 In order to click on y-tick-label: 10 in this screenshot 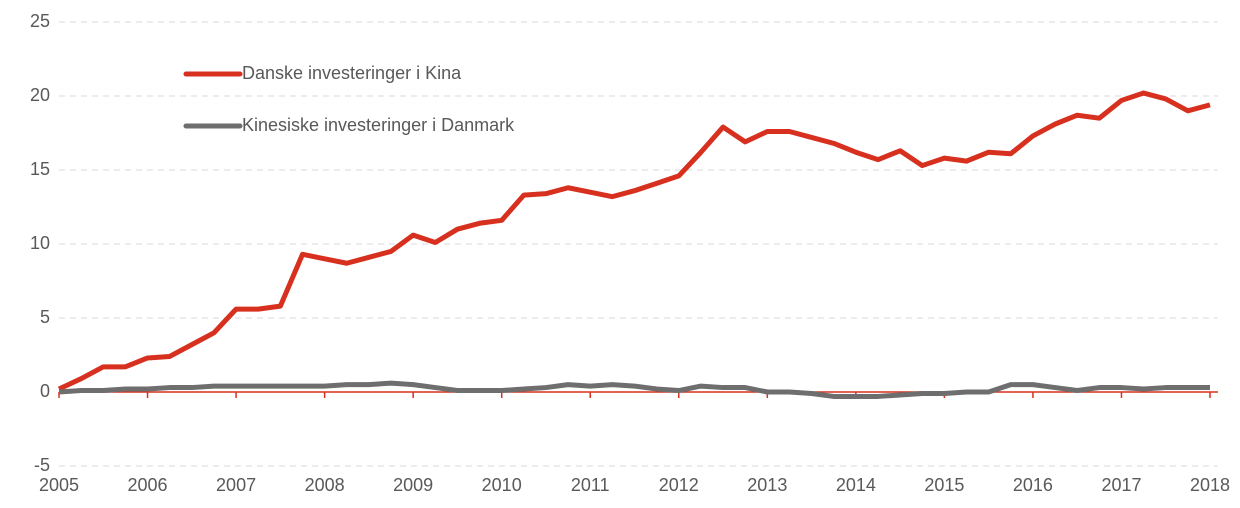, I will do `click(40, 243)`.